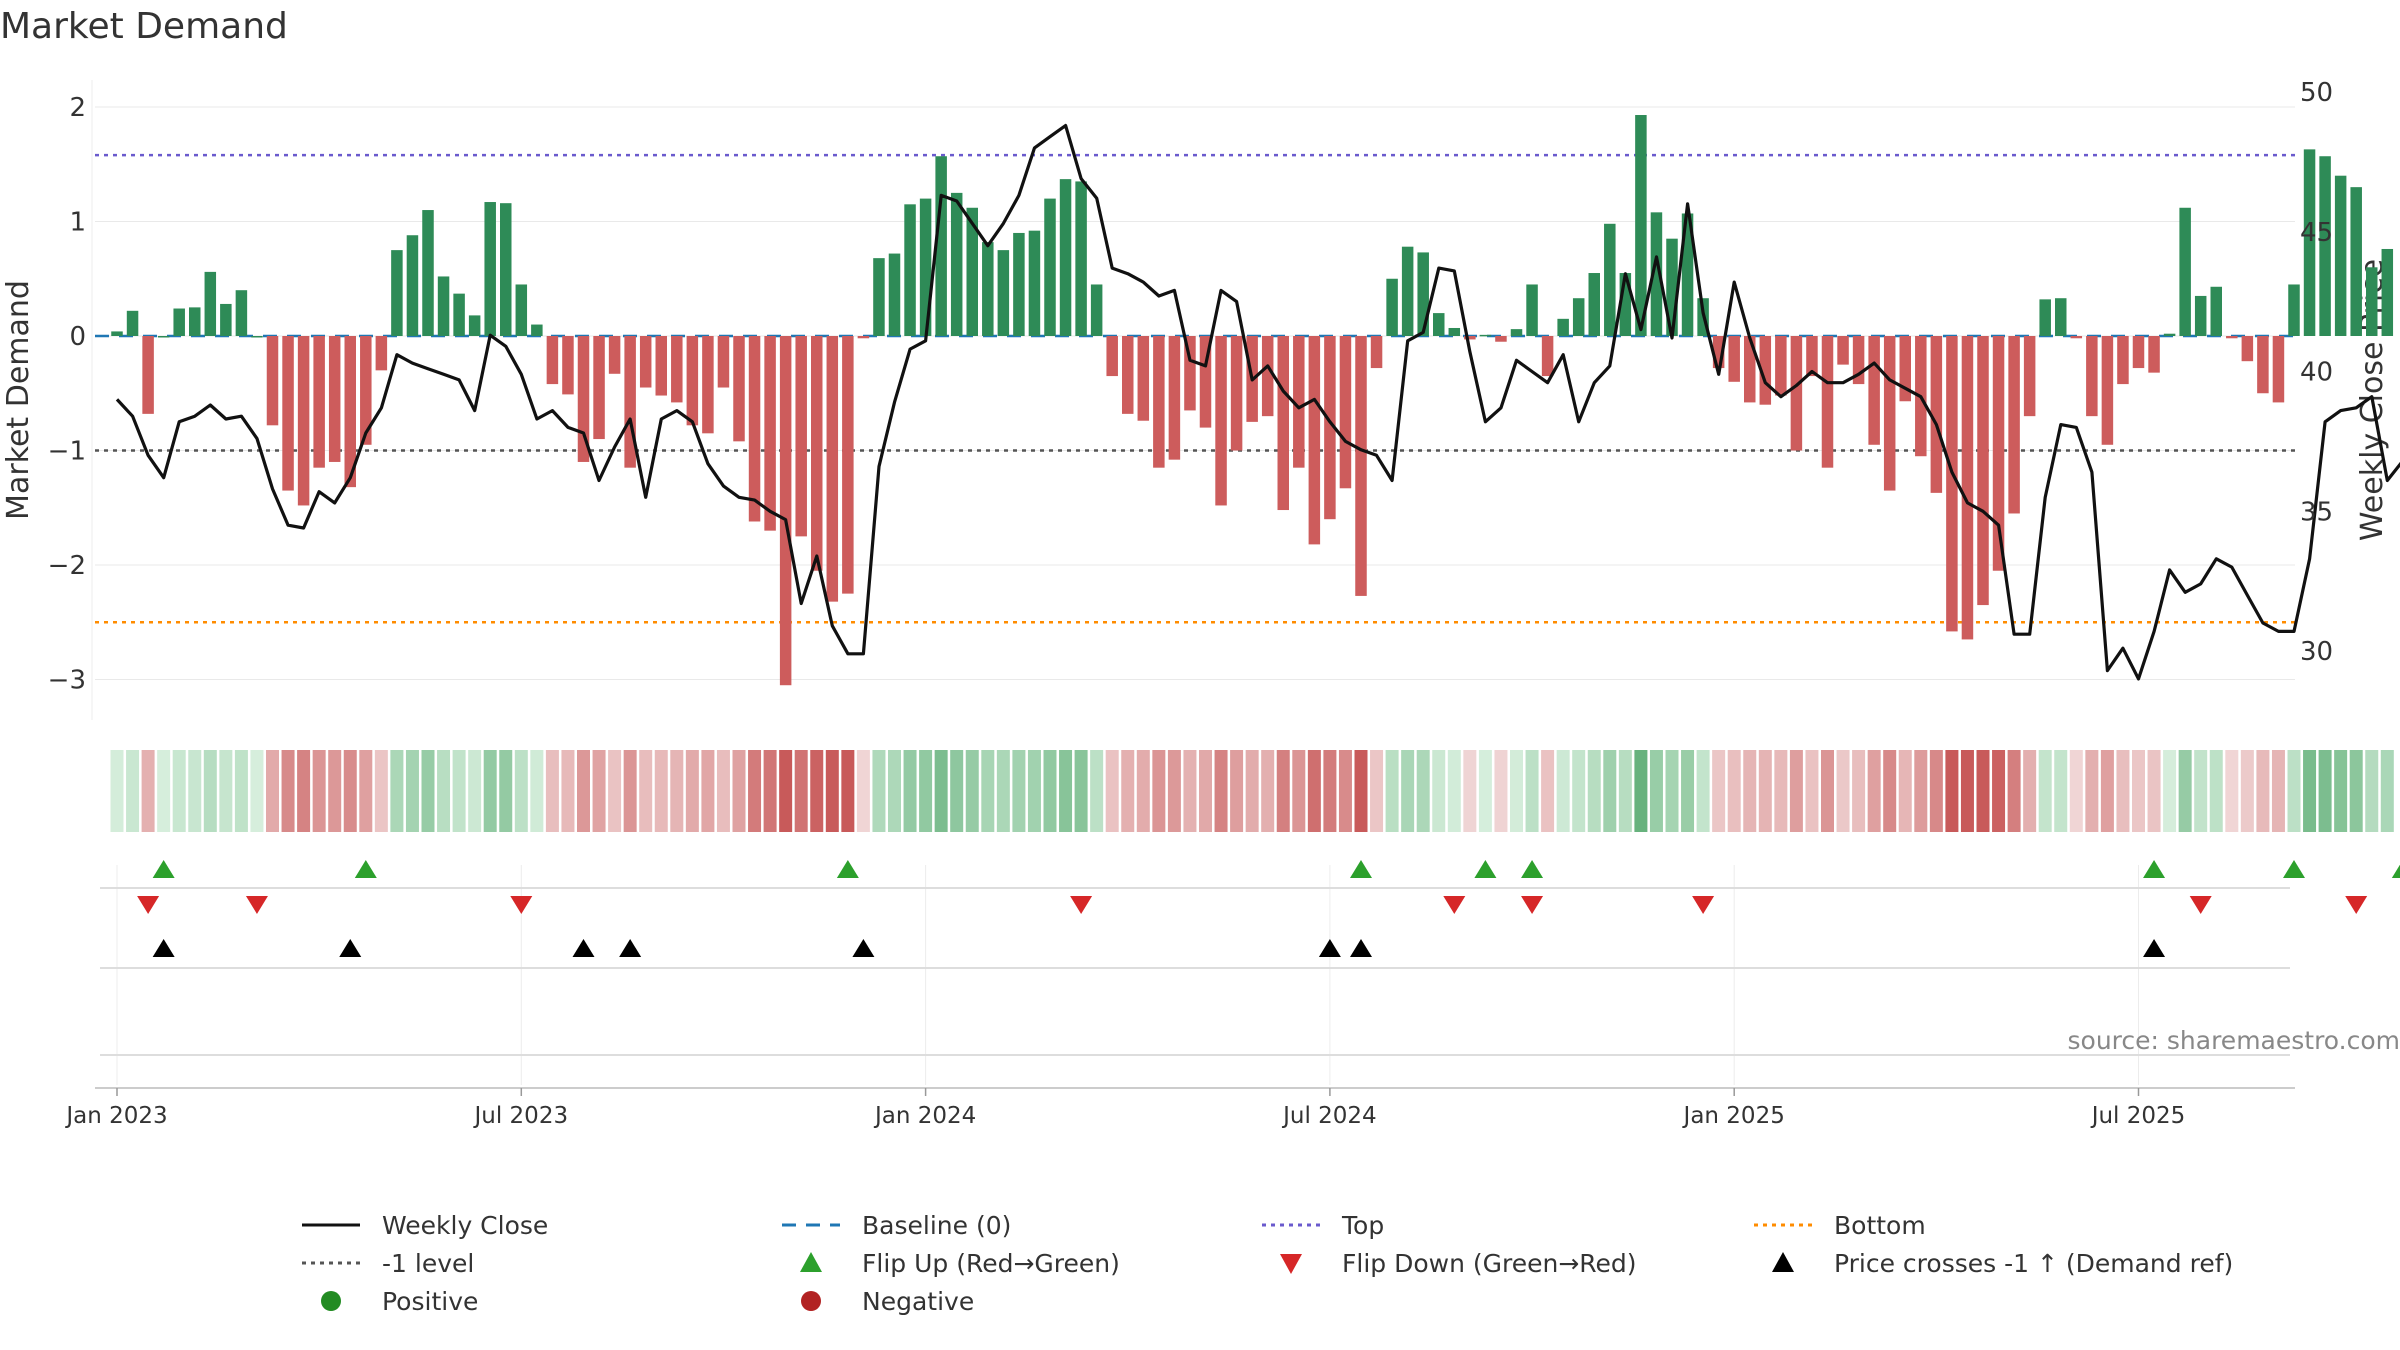 Image resolution: width=2400 pixels, height=1350 pixels. I want to click on legend-item-price-cross: Price crosses -1 ↑ (Demand ref), so click(1992, 1263).